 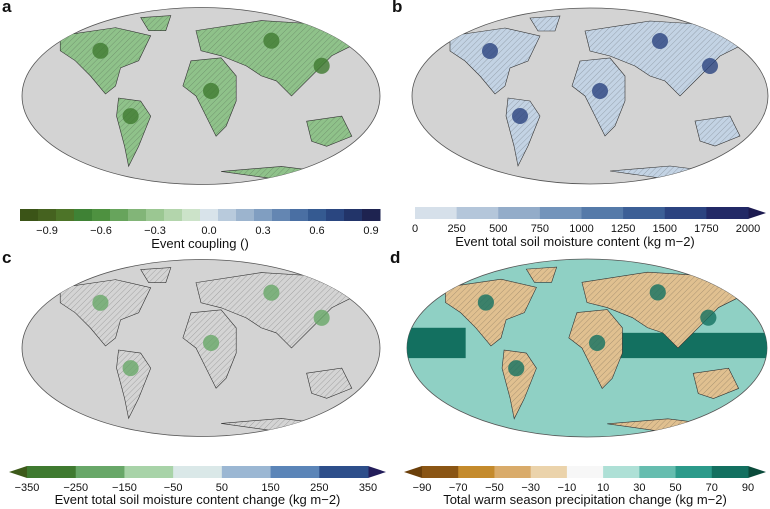 What do you see at coordinates (7, 8) in the screenshot?
I see `panel-label-a: a` at bounding box center [7, 8].